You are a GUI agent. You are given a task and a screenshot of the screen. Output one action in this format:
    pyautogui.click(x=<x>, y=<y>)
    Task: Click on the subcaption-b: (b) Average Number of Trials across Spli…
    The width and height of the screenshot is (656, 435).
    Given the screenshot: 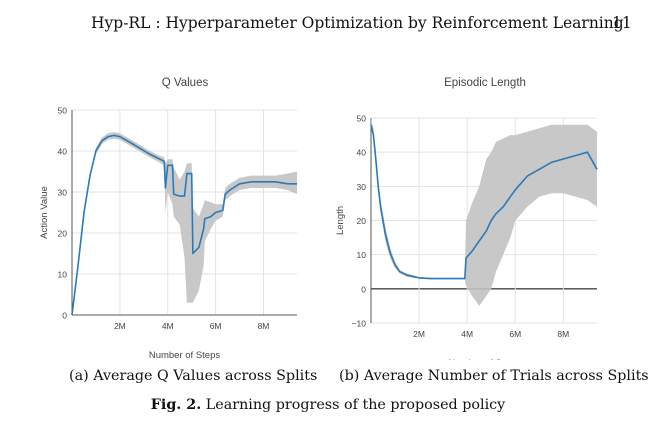 What is the action you would take?
    pyautogui.click(x=494, y=376)
    